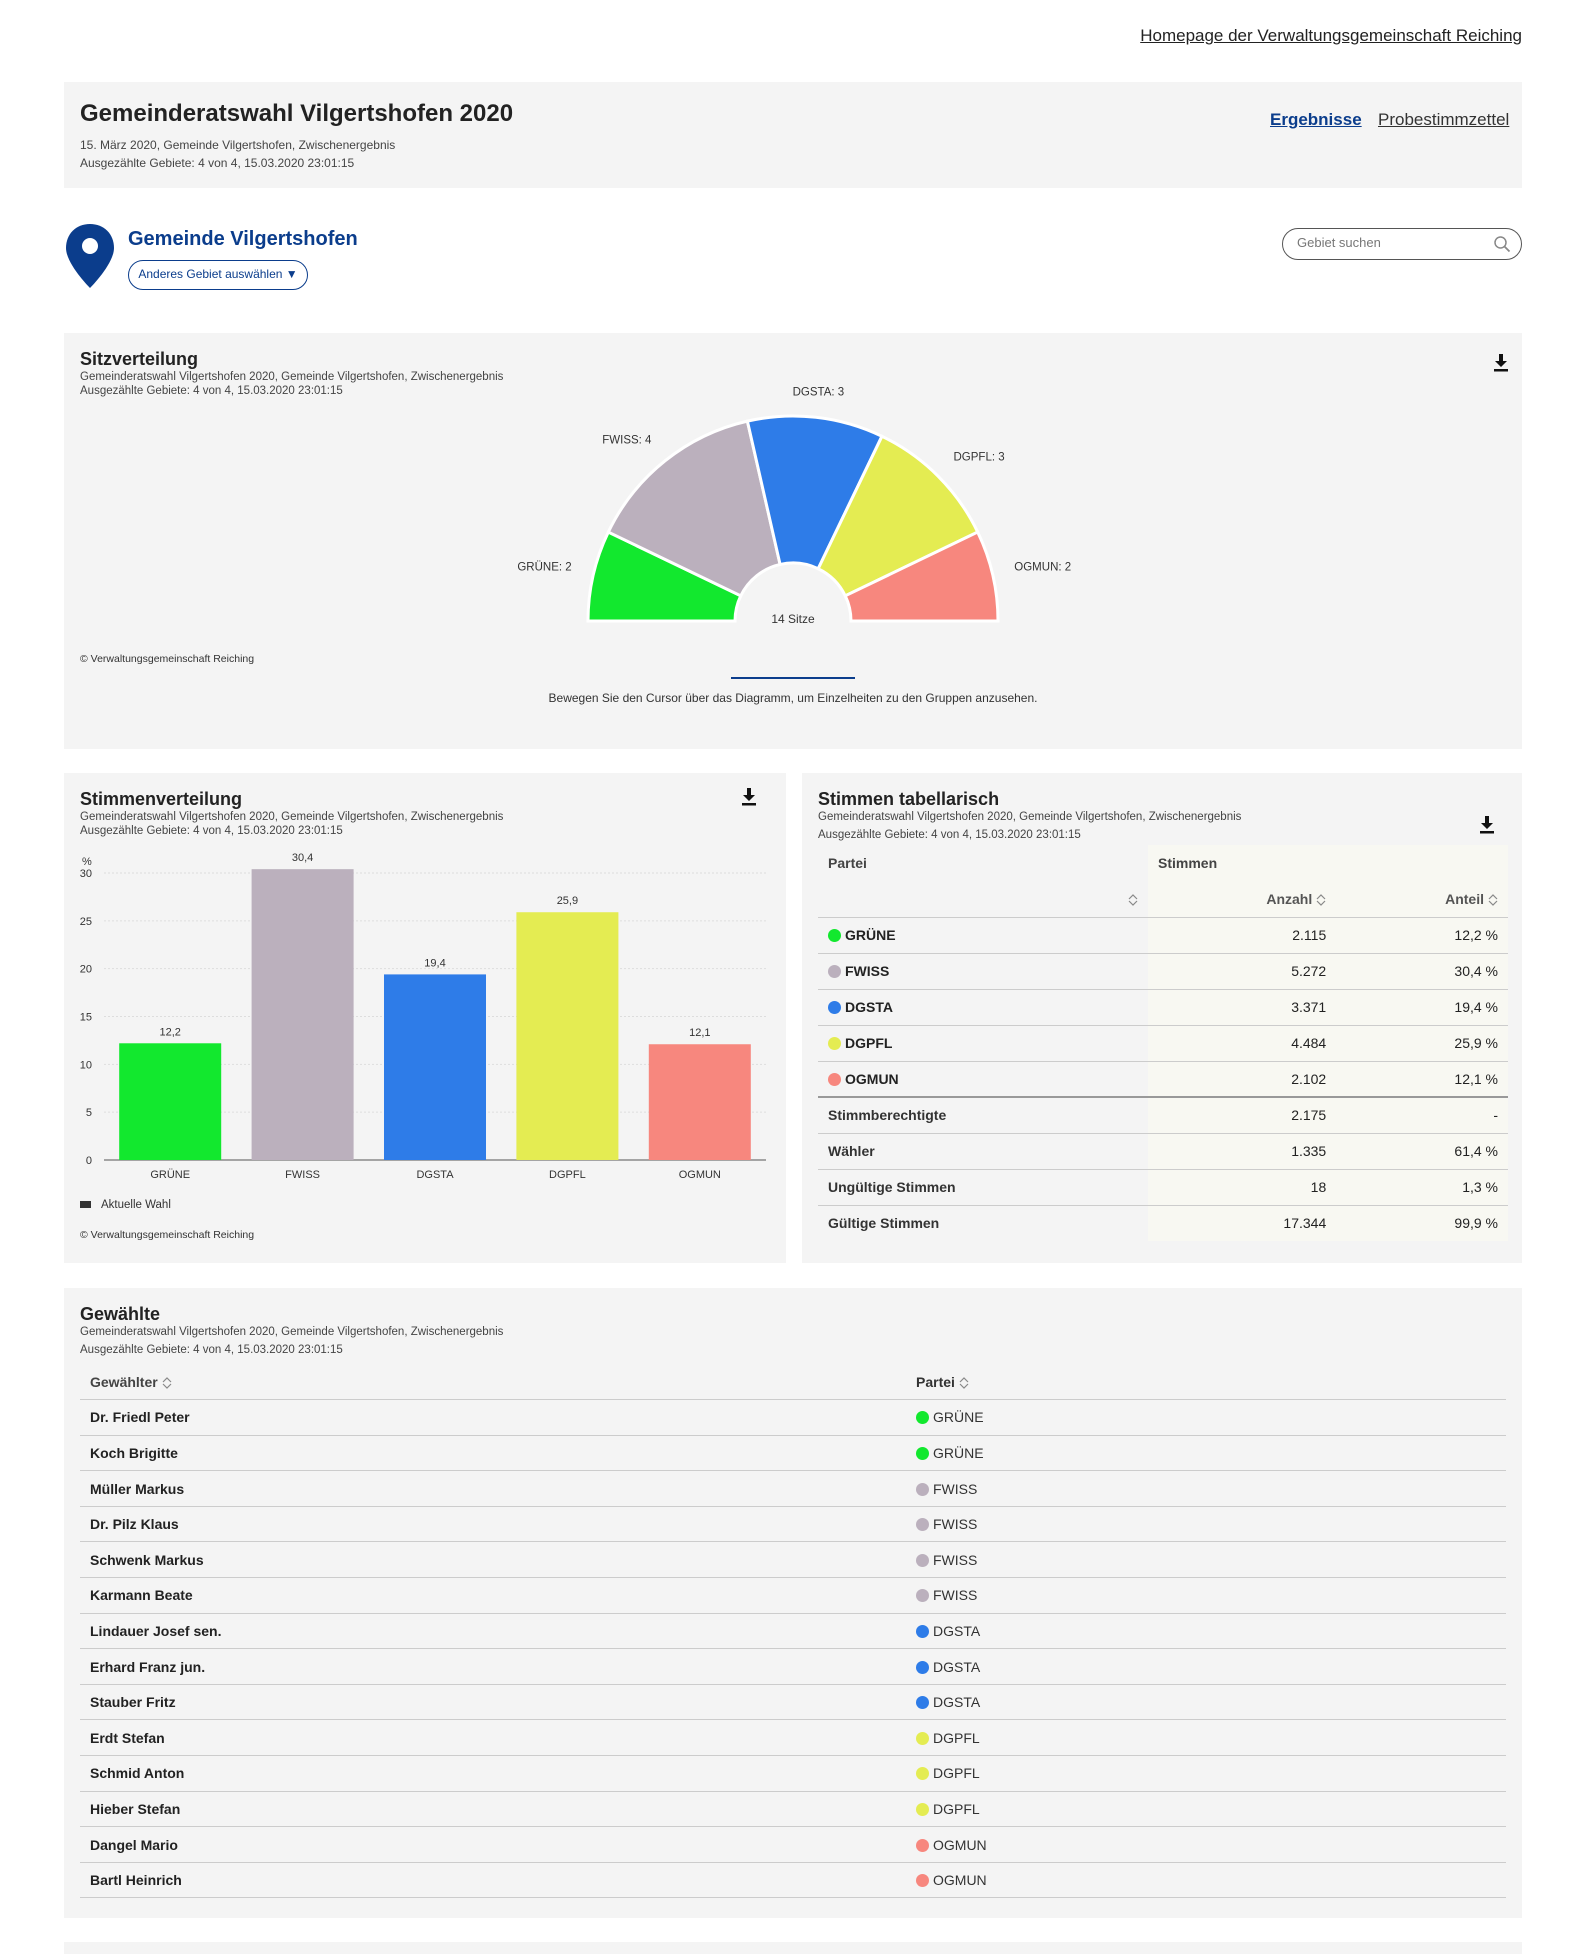 The height and width of the screenshot is (1954, 1586). What do you see at coordinates (983, 1186) in the screenshot?
I see `summary-label: Ungültige Stimmen` at bounding box center [983, 1186].